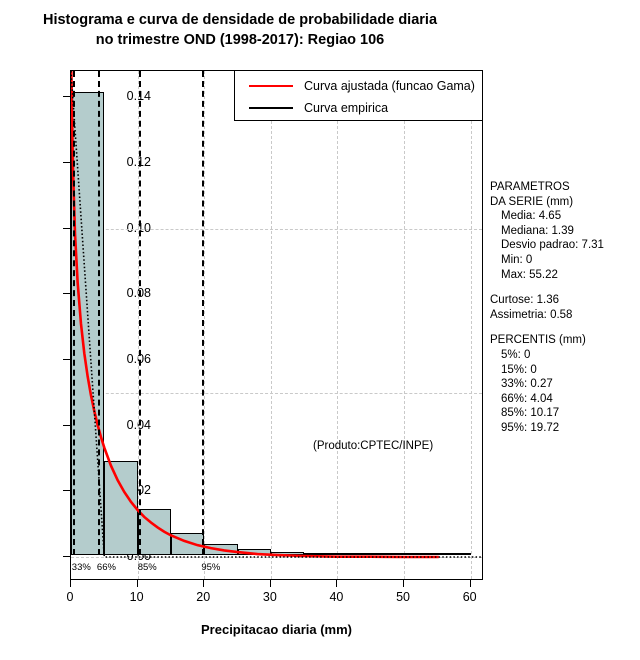 This screenshot has width=640, height=660. What do you see at coordinates (530, 427) in the screenshot?
I see `stats-p95: 95%: 19.72` at bounding box center [530, 427].